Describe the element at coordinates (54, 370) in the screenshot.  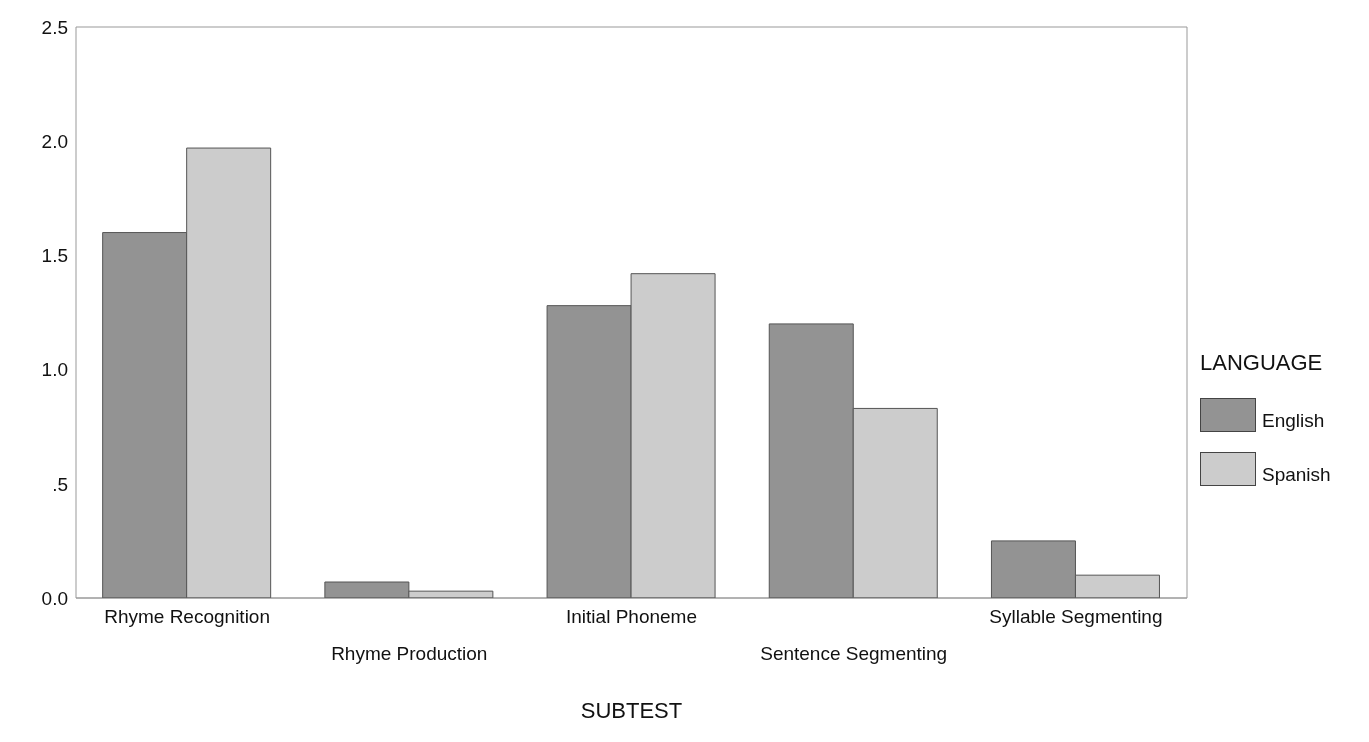
I see `y-tick-label: 1.0` at that location.